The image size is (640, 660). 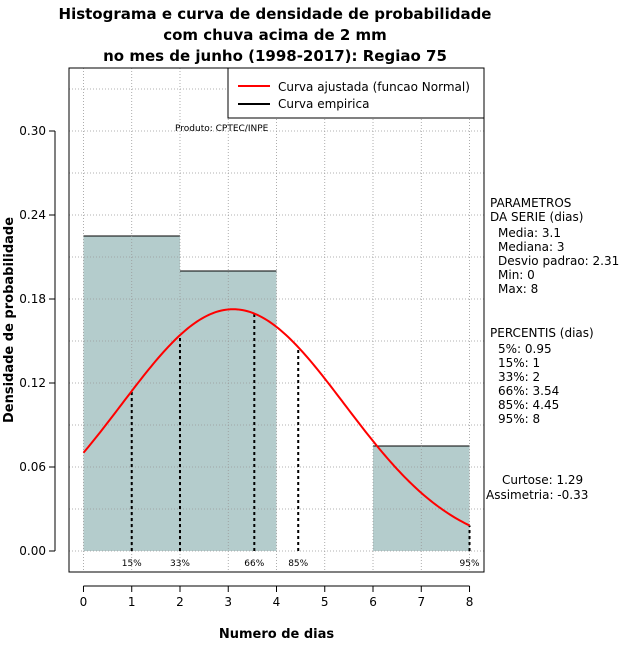 What do you see at coordinates (180, 602) in the screenshot?
I see `x-tick-label: 2` at bounding box center [180, 602].